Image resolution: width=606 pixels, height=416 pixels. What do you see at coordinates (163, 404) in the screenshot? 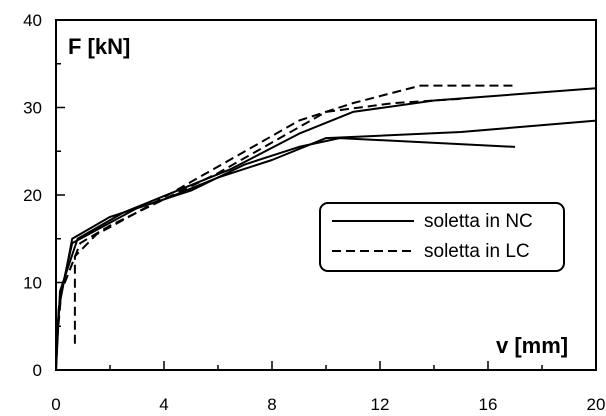
I see `x-tick-label: 4` at bounding box center [163, 404].